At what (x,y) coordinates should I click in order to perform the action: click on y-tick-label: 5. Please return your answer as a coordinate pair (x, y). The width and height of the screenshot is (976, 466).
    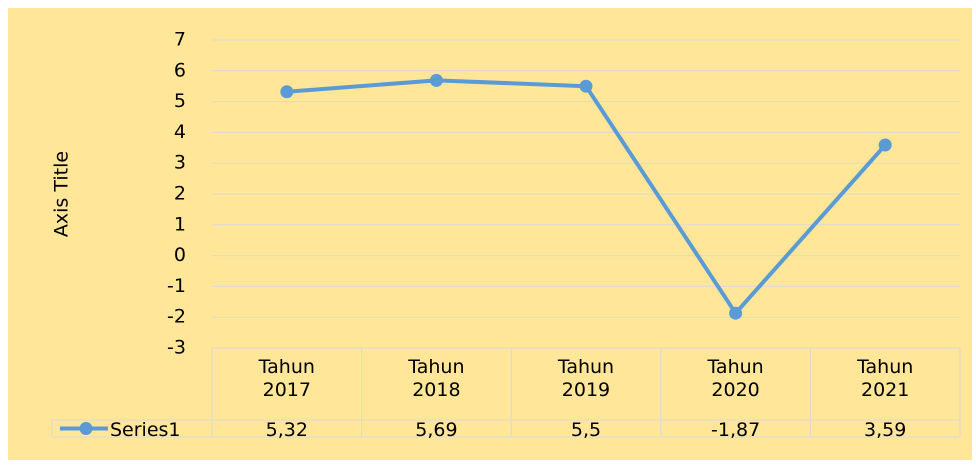
    Looking at the image, I should click on (180, 101).